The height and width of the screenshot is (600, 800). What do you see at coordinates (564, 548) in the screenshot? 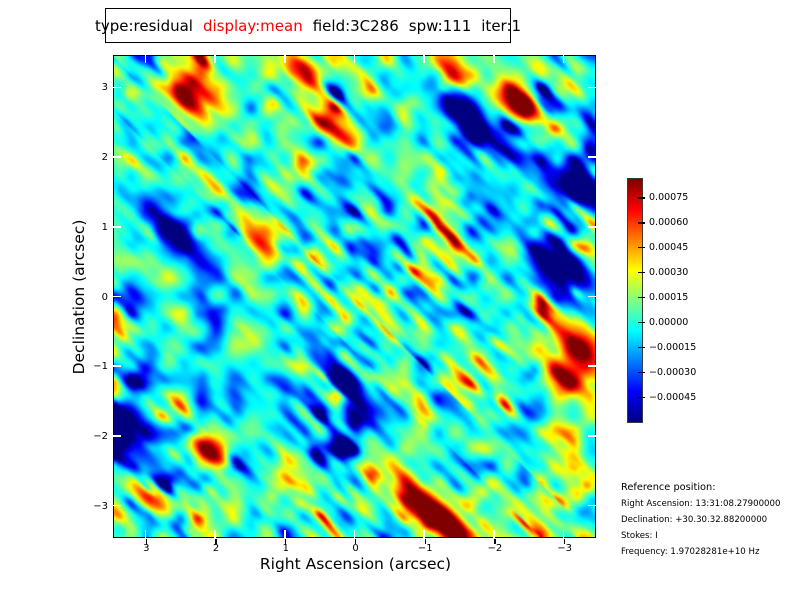
I see `x-tick-label: −3` at bounding box center [564, 548].